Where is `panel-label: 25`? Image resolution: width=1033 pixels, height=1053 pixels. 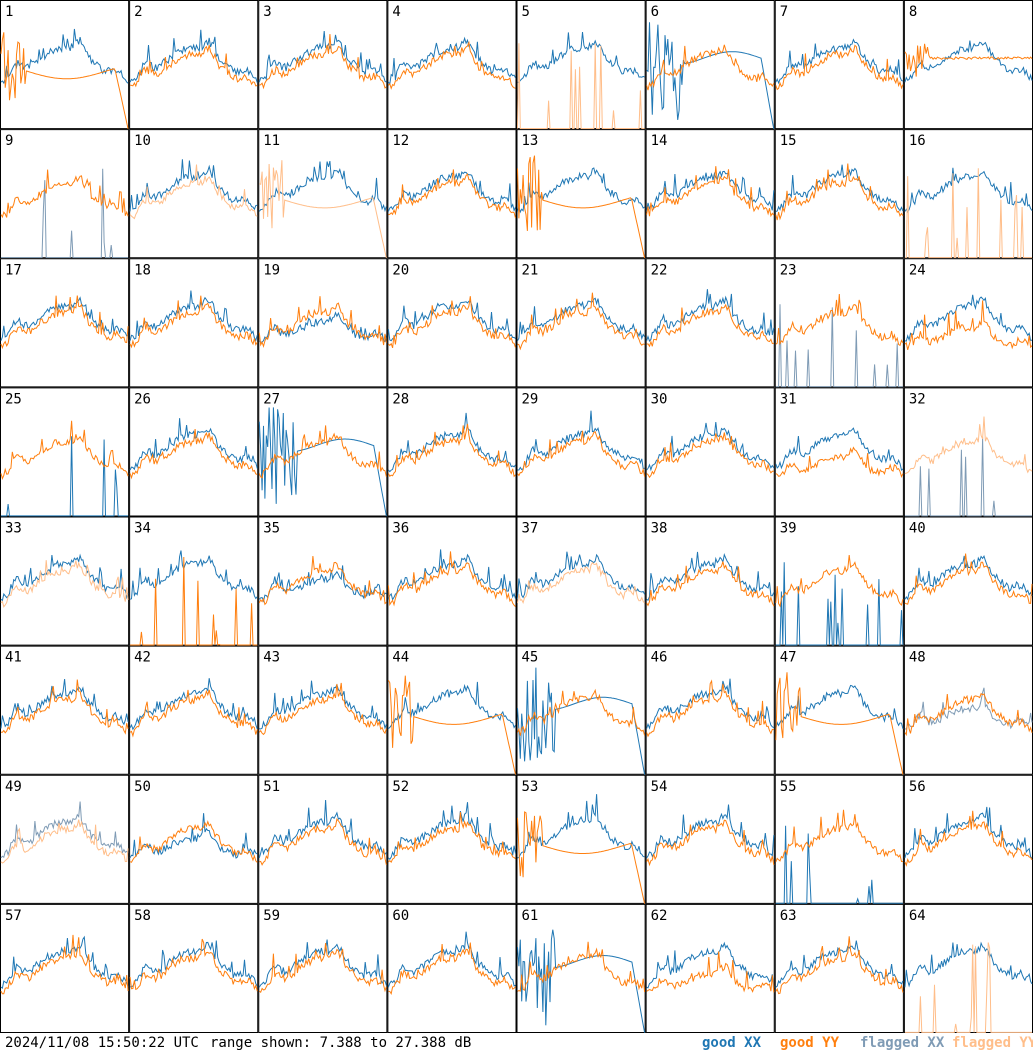 panel-label: 25 is located at coordinates (13, 399).